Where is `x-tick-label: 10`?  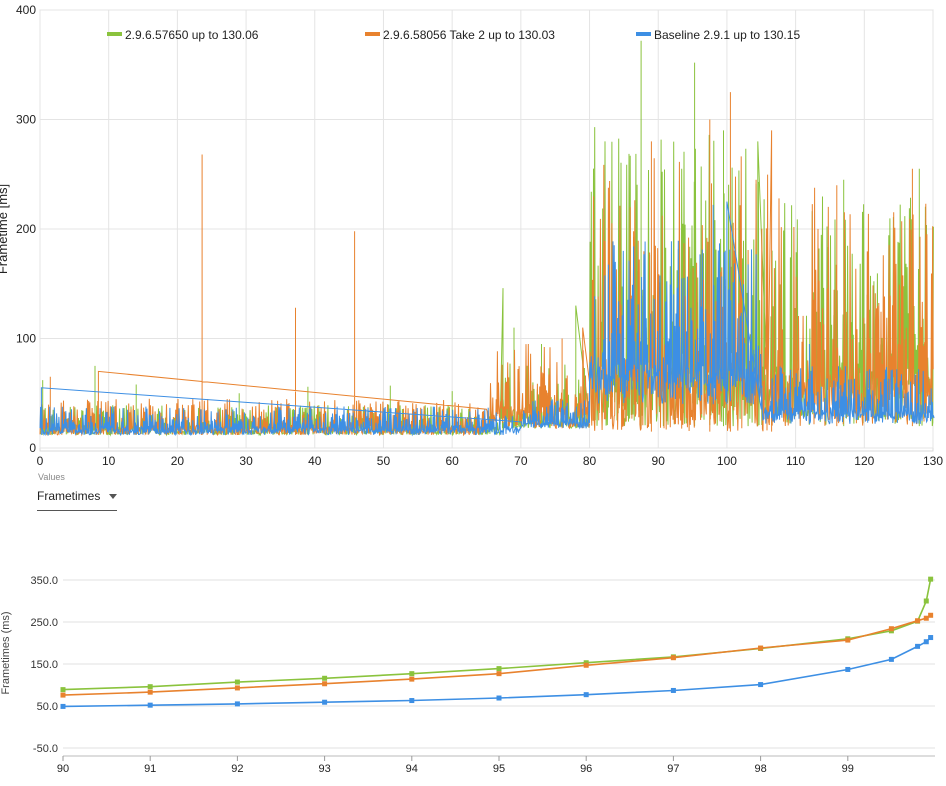 x-tick-label: 10 is located at coordinates (109, 461).